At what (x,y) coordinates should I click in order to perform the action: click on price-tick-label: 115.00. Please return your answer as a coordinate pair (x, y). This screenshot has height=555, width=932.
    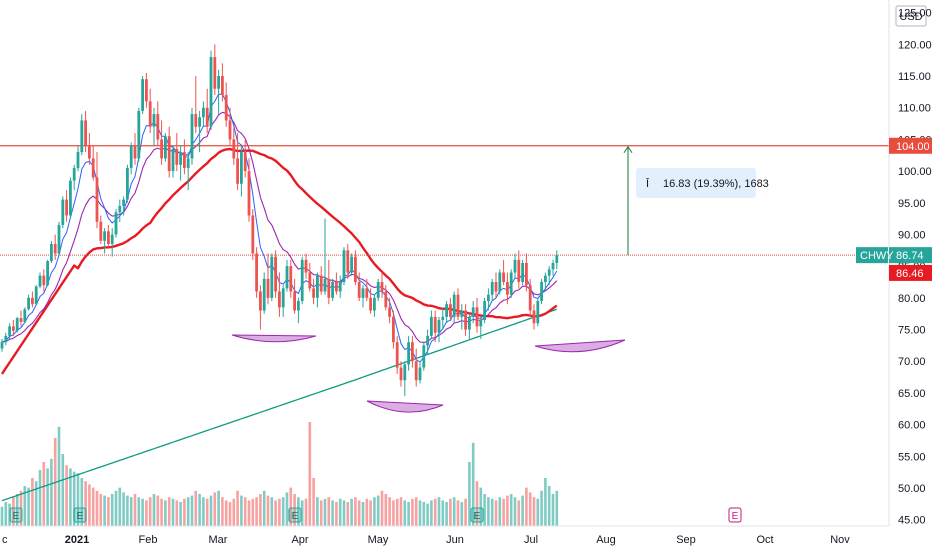
    Looking at the image, I should click on (914, 77).